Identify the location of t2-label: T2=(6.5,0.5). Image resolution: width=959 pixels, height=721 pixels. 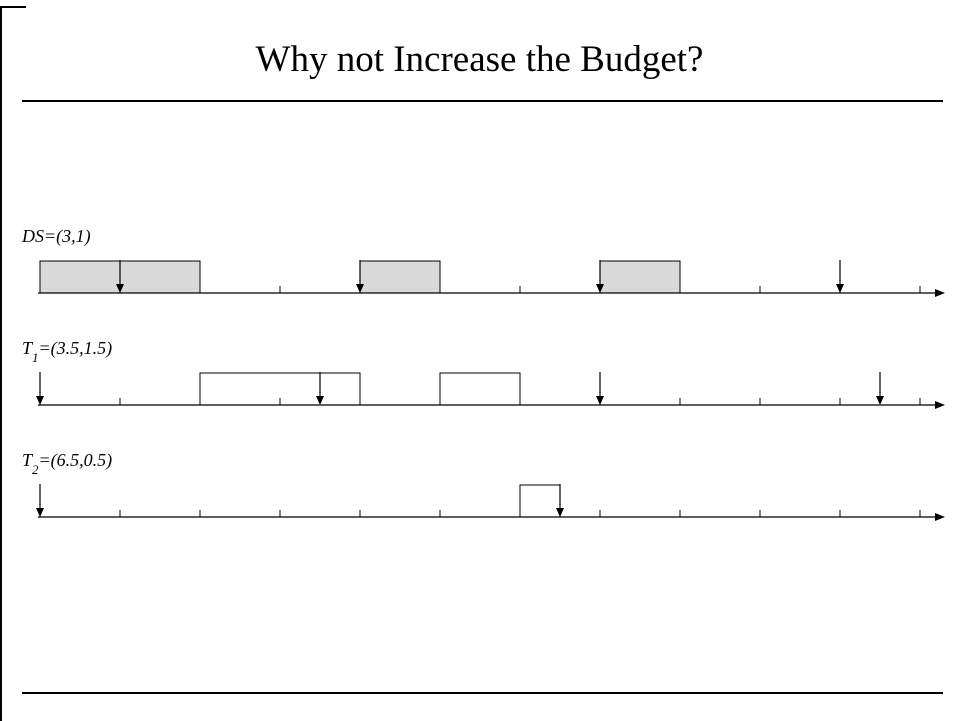
(67, 463).